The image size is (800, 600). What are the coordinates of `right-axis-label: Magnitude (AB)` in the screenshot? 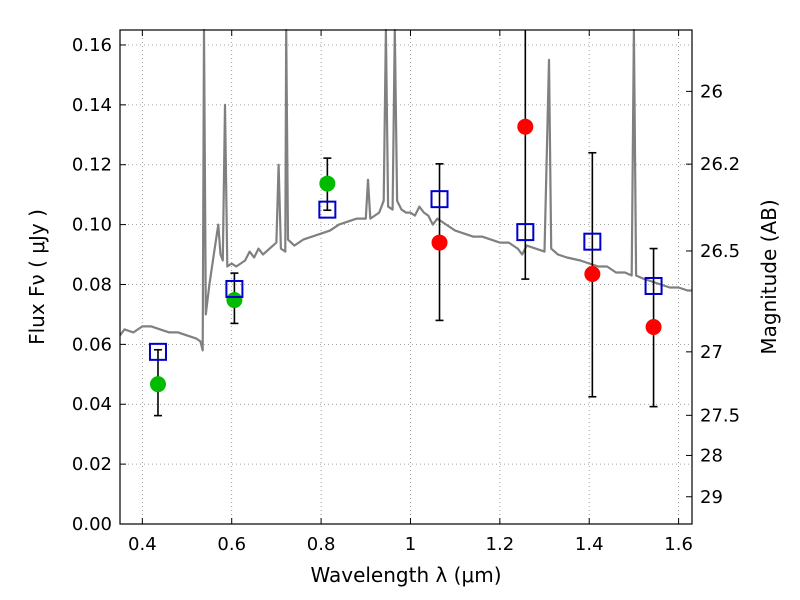 It's located at (769, 276).